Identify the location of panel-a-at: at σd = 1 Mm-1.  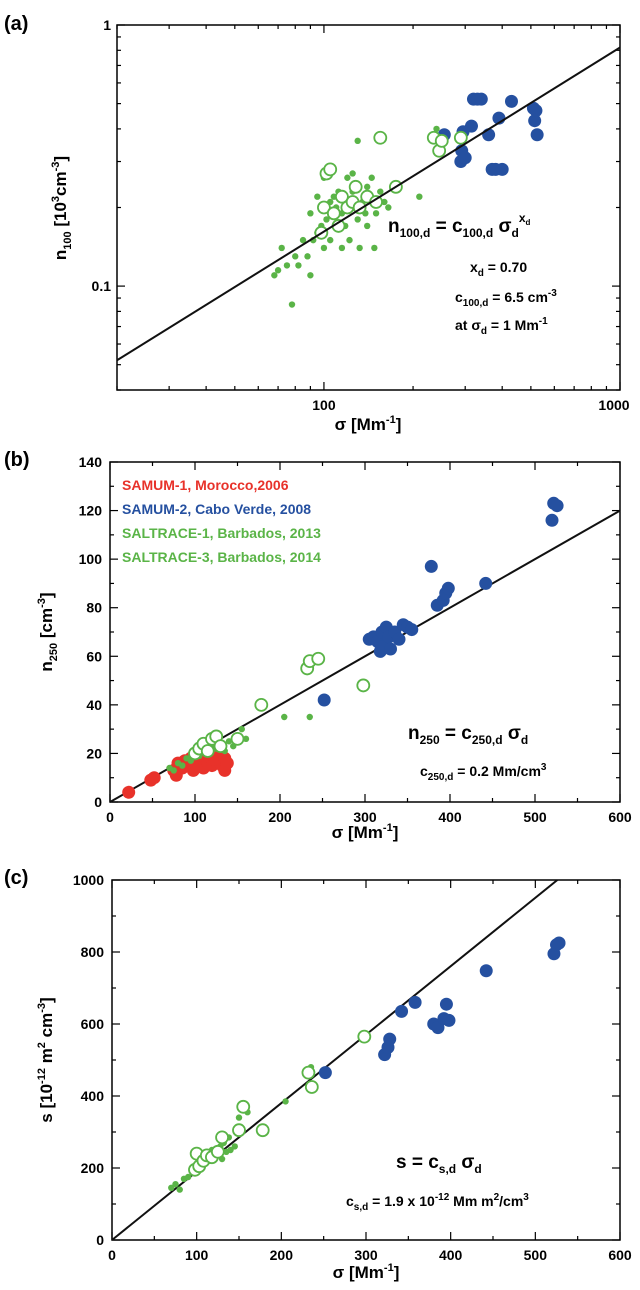
(501, 326).